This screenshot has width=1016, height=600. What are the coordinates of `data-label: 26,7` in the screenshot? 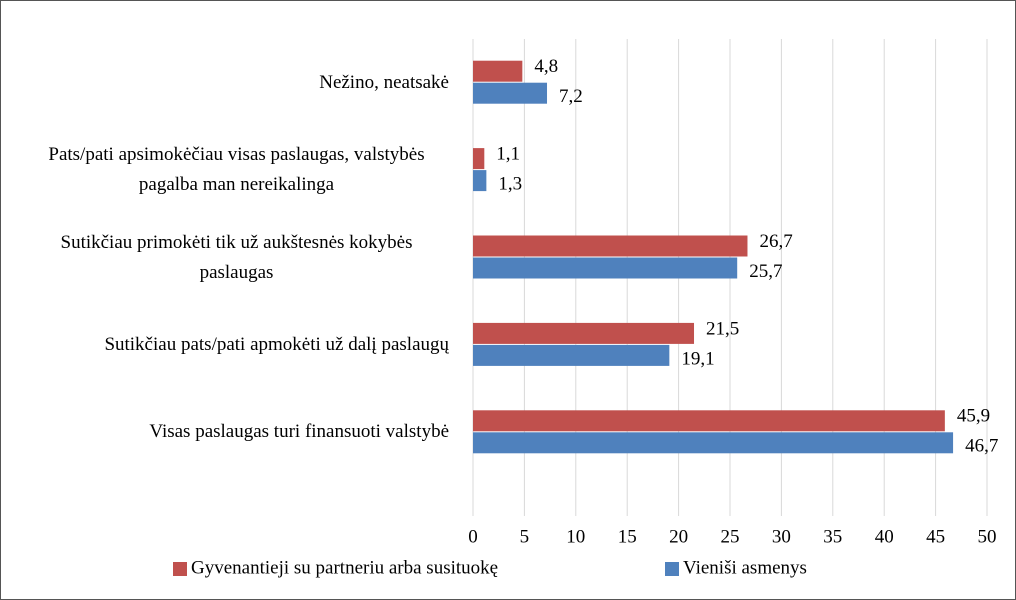 It's located at (775, 241).